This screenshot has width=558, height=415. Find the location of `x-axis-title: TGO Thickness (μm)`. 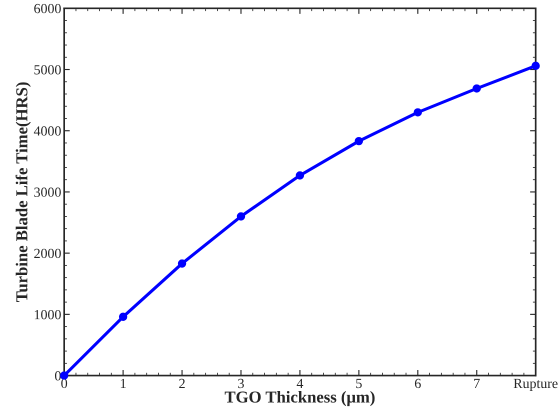

x-axis-title: TGO Thickness (μm) is located at coordinates (299, 398).